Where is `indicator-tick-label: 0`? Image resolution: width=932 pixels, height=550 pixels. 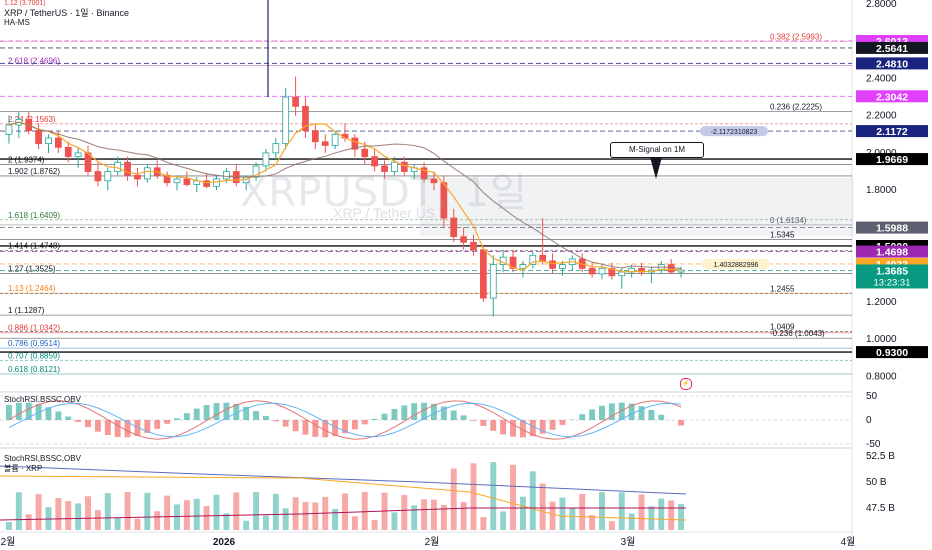
indicator-tick-label: 0 is located at coordinates (869, 420).